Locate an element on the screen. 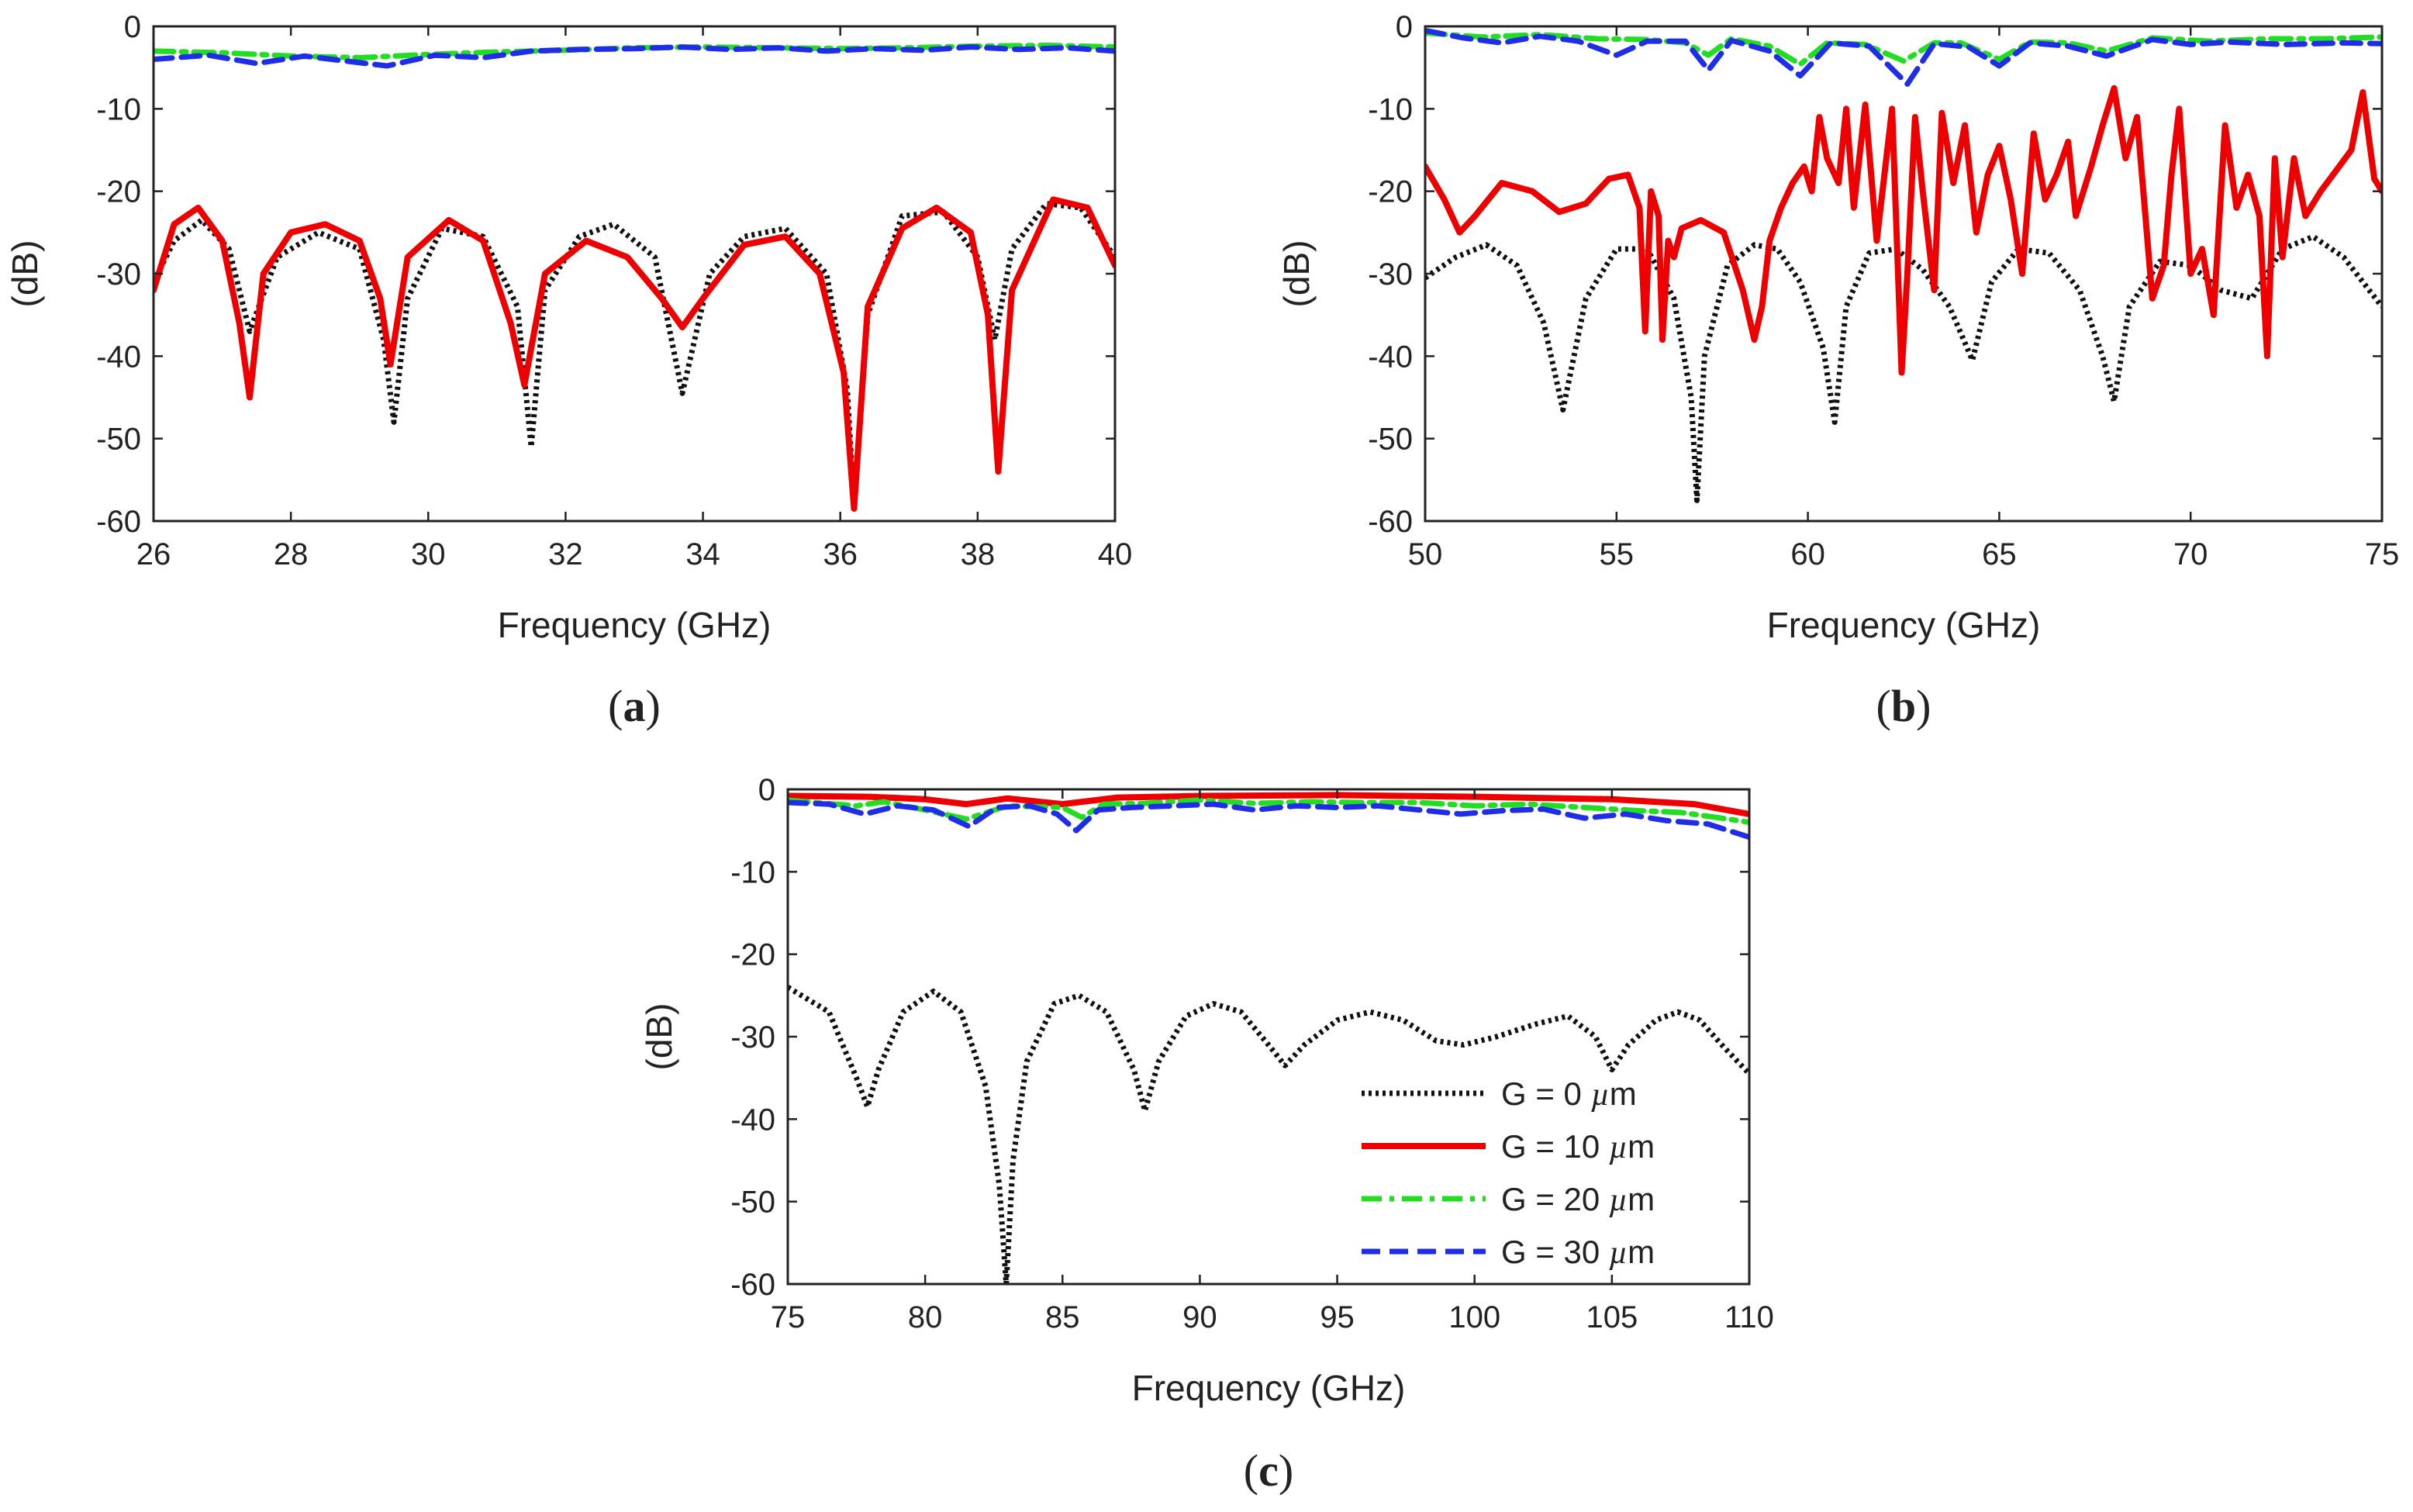  x-tick-label: 50 is located at coordinates (1425, 554).